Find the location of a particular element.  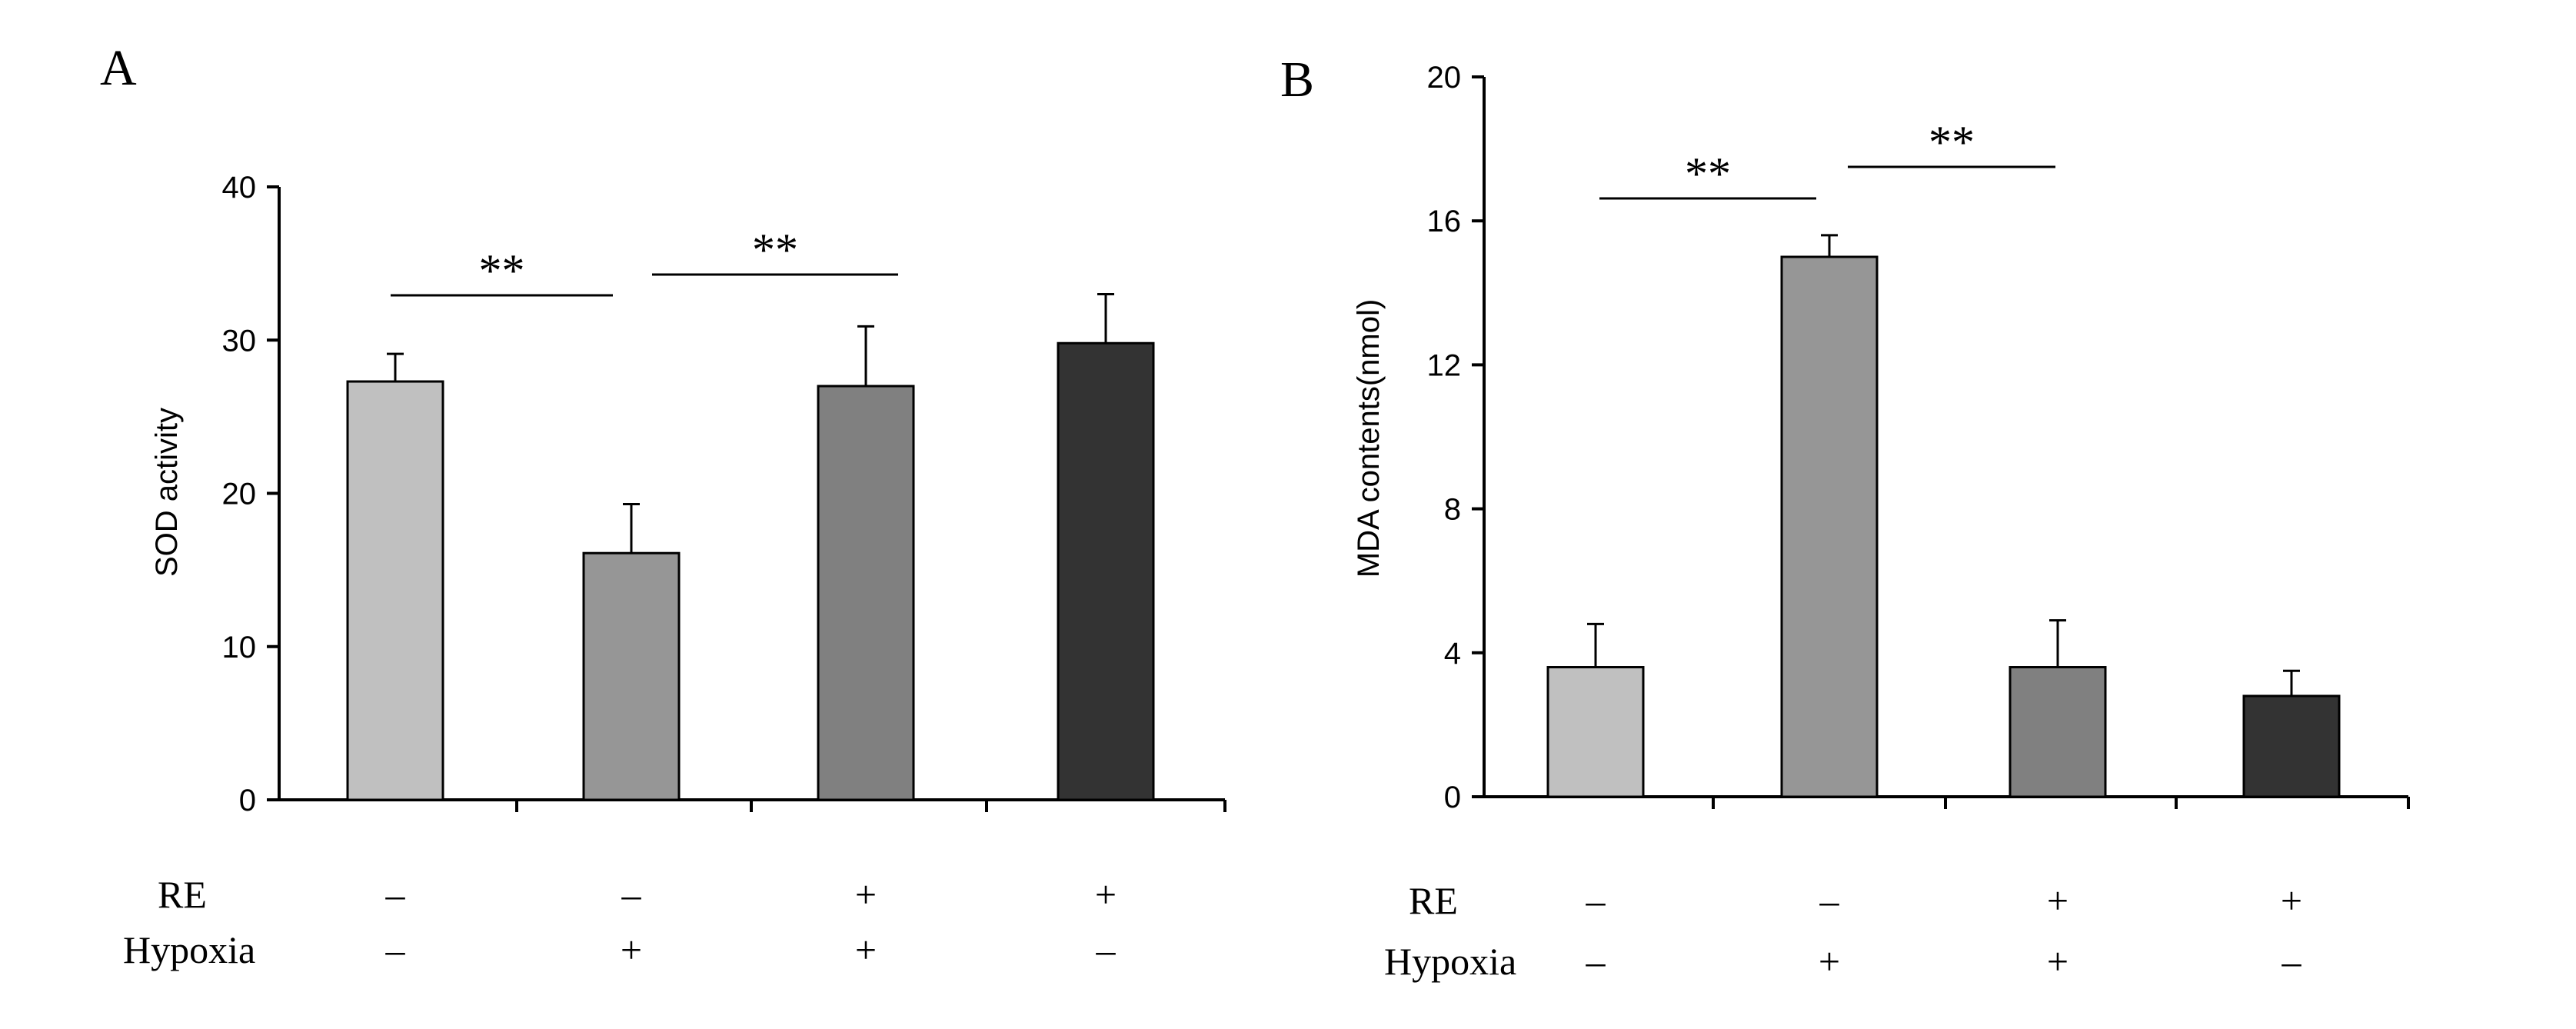

y-tick-label: 30 is located at coordinates (240, 341).